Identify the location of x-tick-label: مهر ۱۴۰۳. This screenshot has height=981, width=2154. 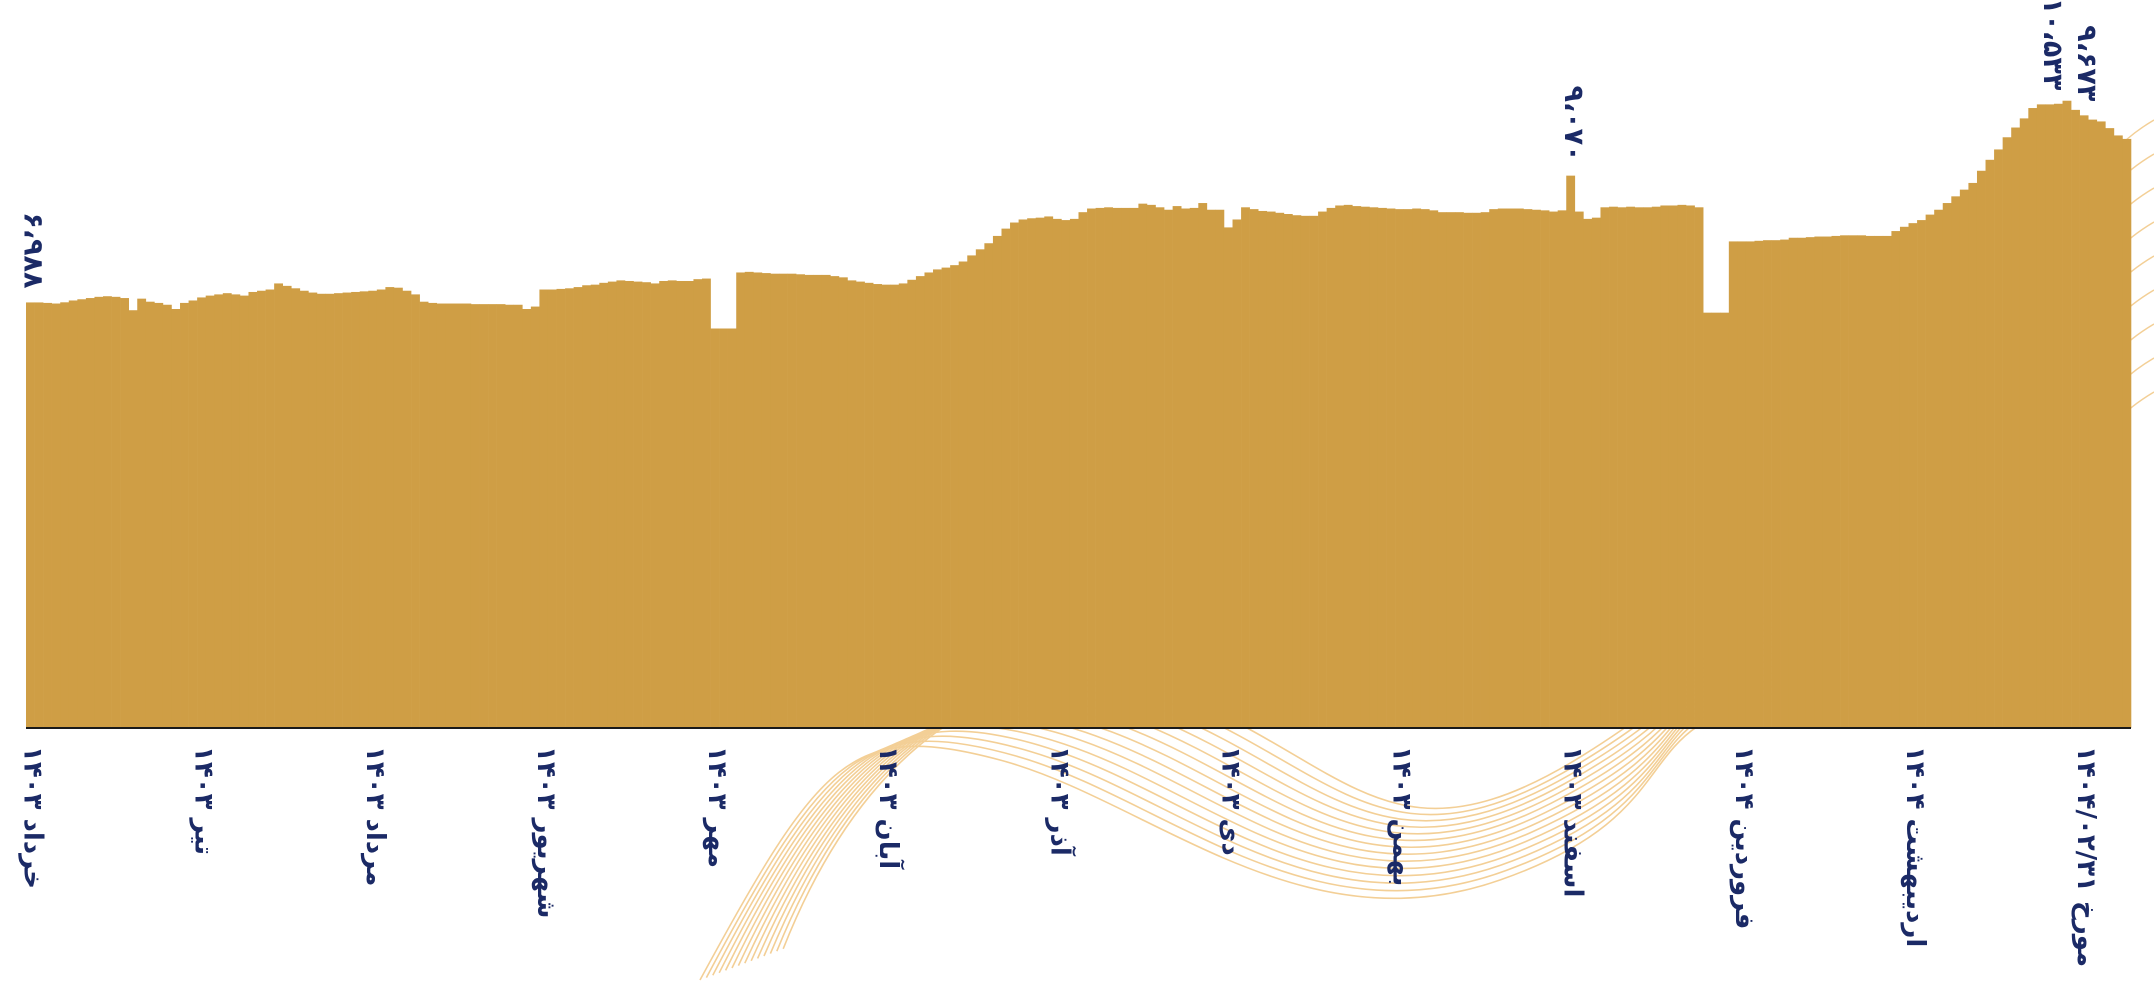
(717, 807).